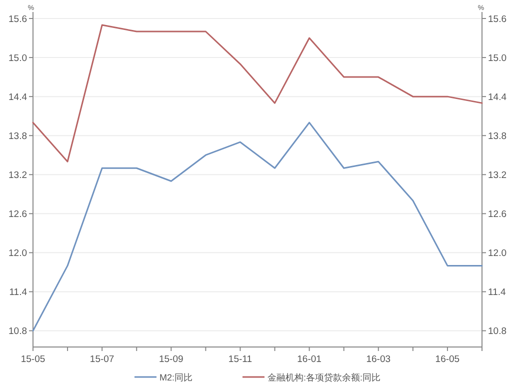  Describe the element at coordinates (18, 292) in the screenshot. I see `y-tick-label: 11.4` at that location.